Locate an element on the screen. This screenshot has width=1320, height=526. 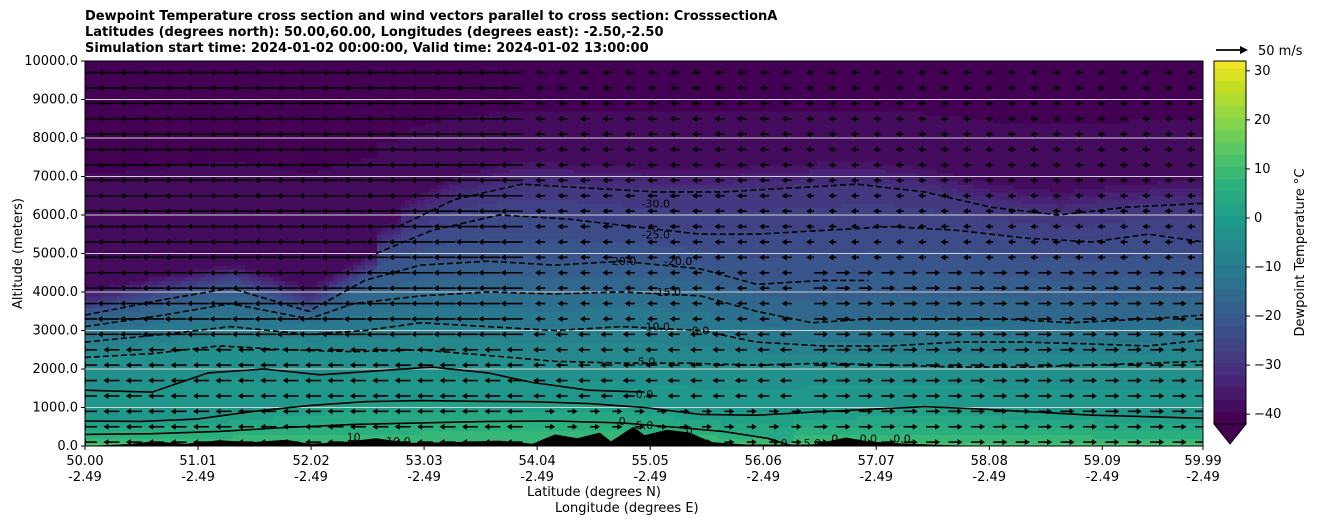
y-tick-label: 8000.0 is located at coordinates (56, 138).